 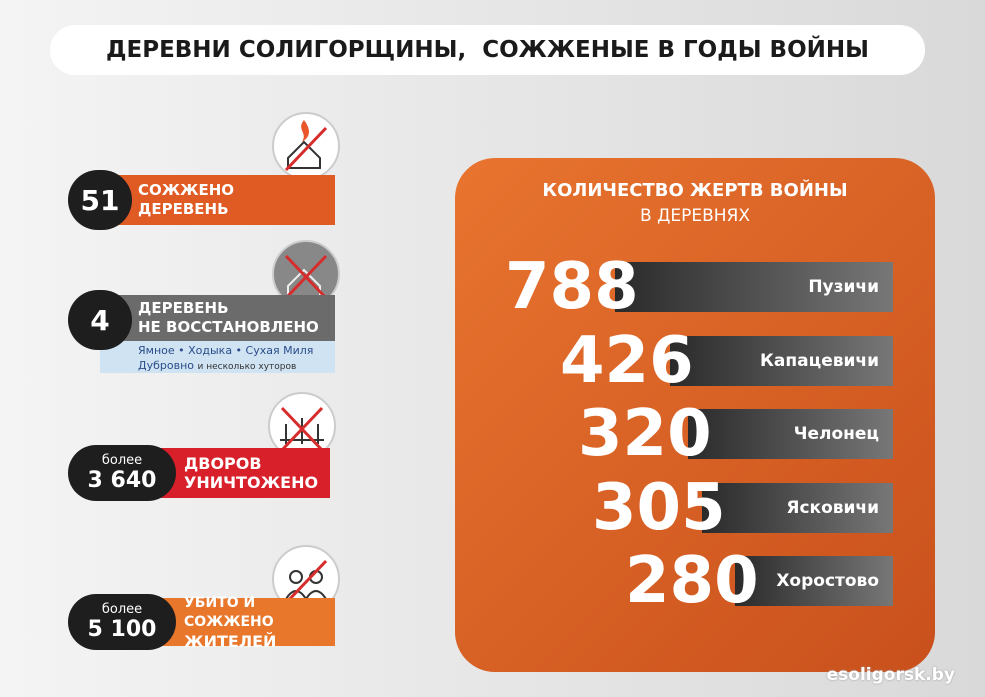 I want to click on stat-pill: 51, so click(x=100, y=200).